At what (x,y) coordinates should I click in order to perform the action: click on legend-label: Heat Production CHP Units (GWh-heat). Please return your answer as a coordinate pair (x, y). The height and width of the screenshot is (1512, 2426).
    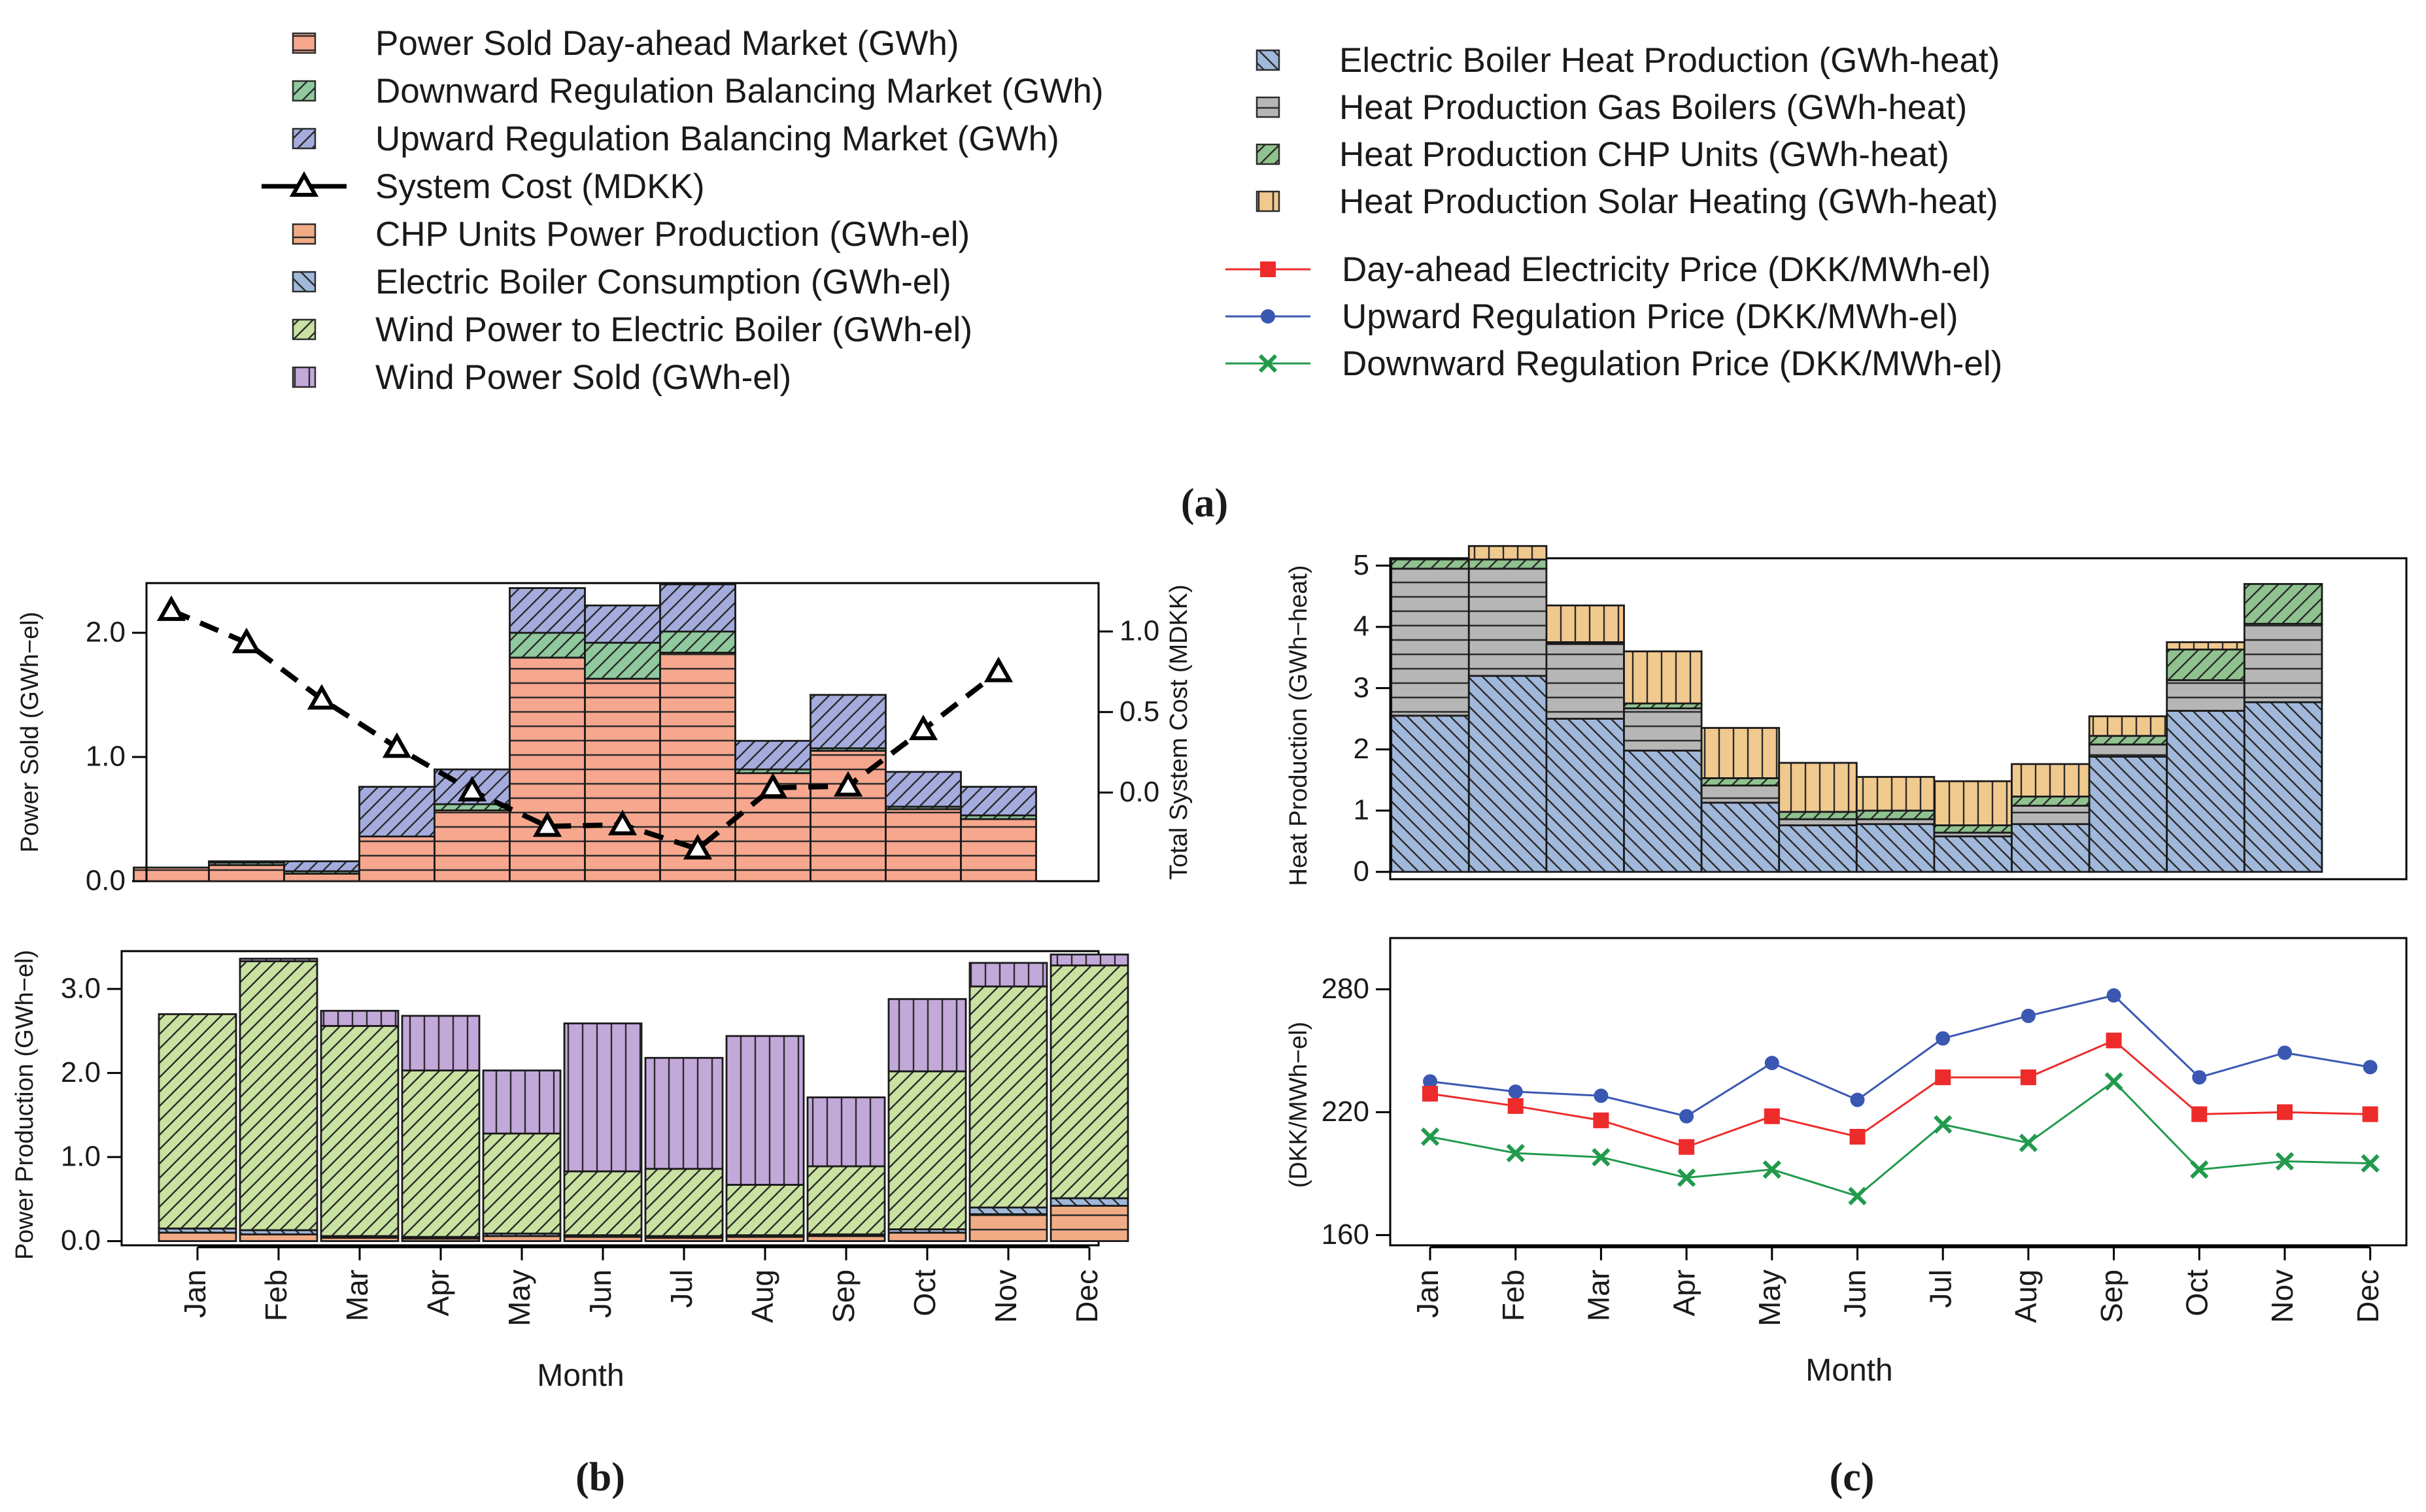
    Looking at the image, I should click on (1644, 154).